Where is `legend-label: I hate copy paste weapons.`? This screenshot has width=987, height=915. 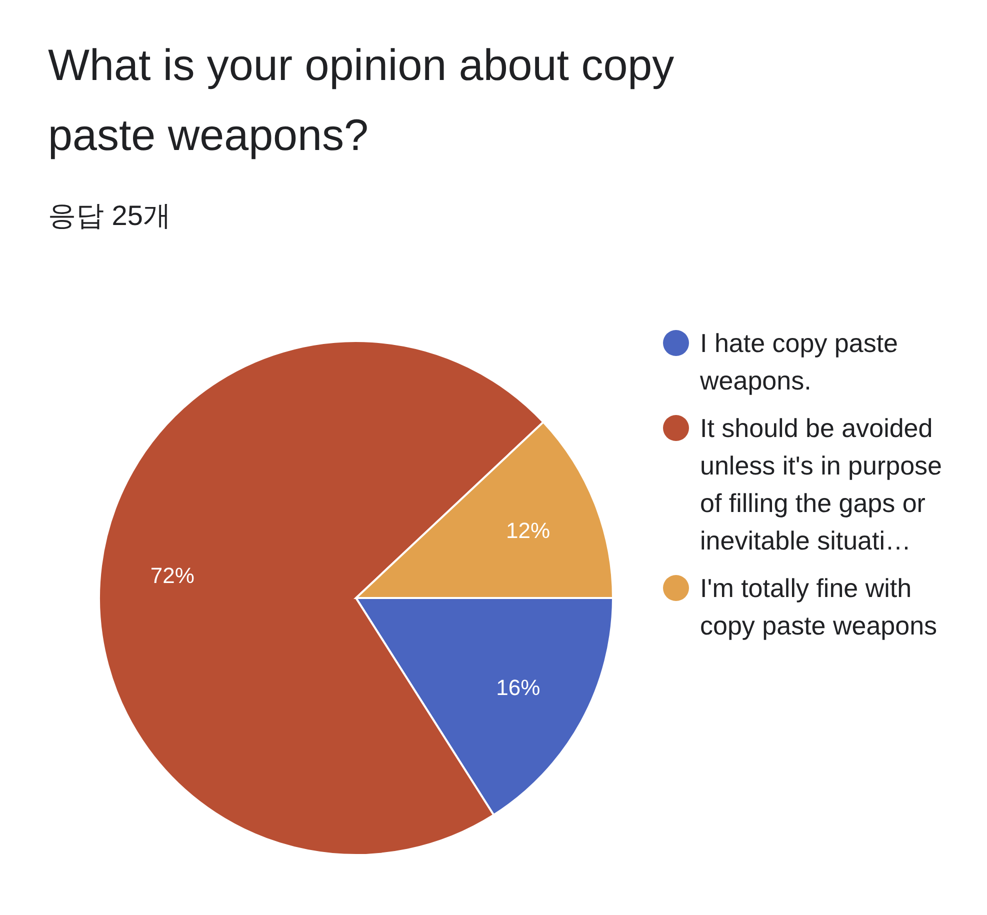 legend-label: I hate copy paste weapons. is located at coordinates (798, 362).